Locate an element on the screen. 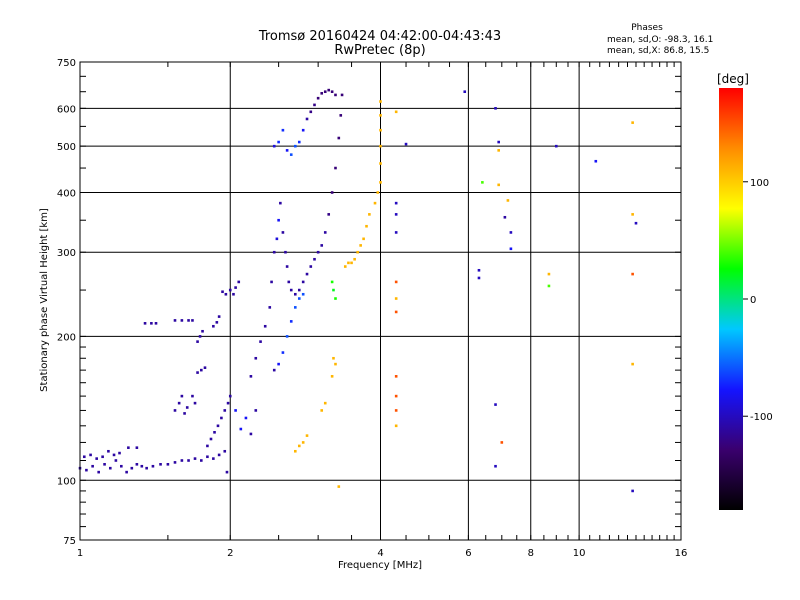 This screenshot has width=800, height=600. y-tick-label: 75 is located at coordinates (69, 541).